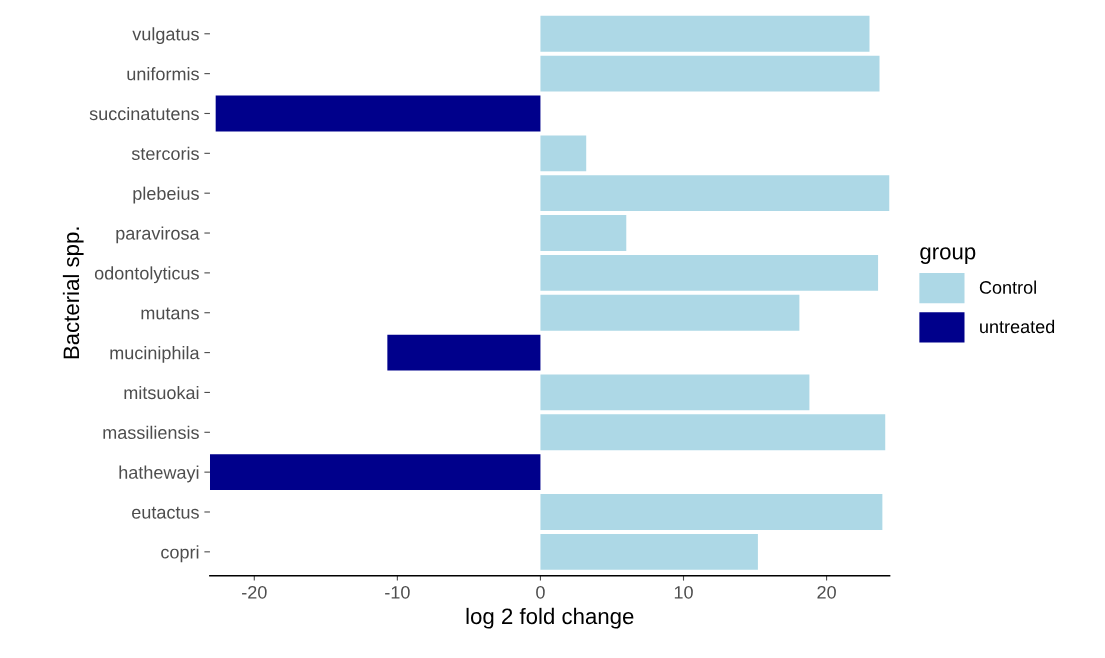  What do you see at coordinates (948, 255) in the screenshot?
I see `legend-title: group` at bounding box center [948, 255].